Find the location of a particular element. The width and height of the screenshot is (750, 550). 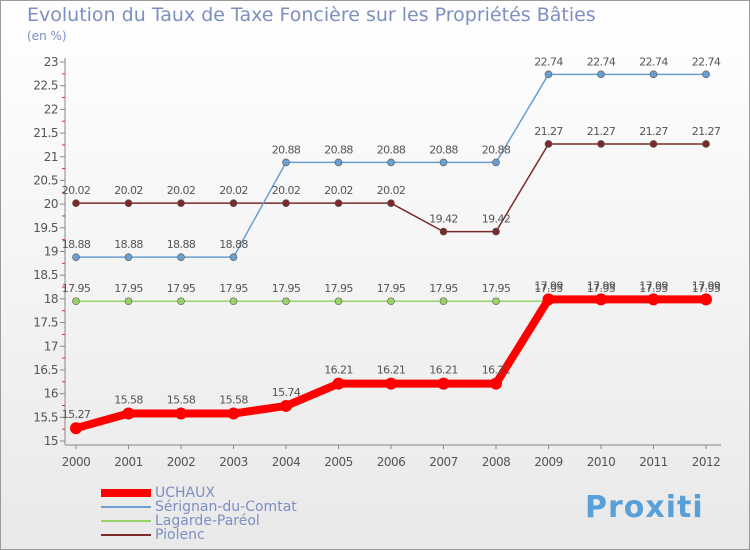

x-tick-label: 2000 is located at coordinates (76, 462).